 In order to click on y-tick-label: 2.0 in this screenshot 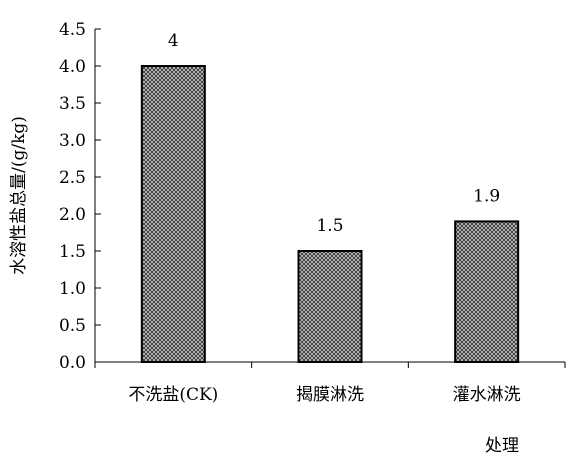, I will do `click(72, 215)`.